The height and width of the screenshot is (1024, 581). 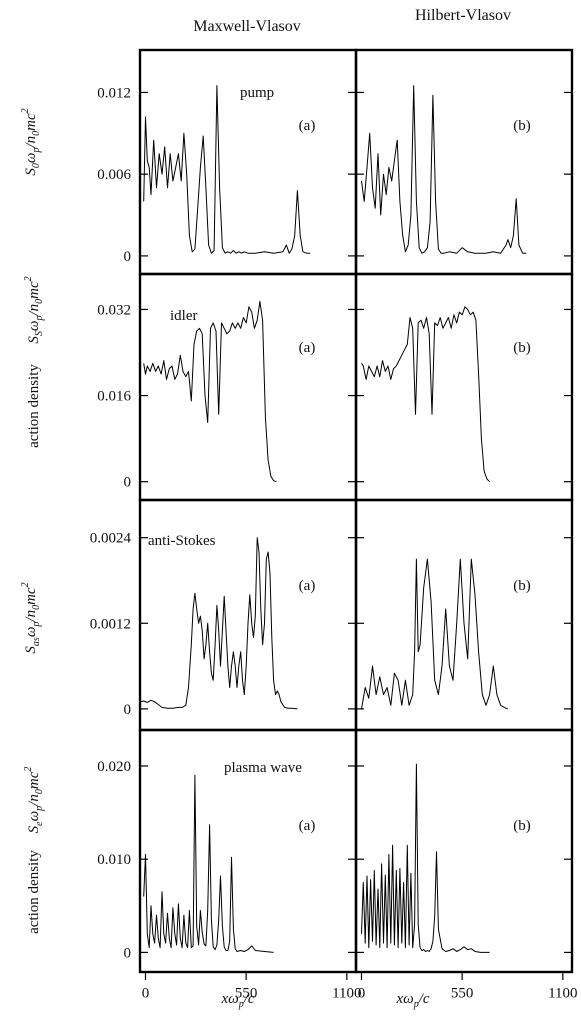 I want to click on row-tag-pump: pump, so click(x=257, y=93).